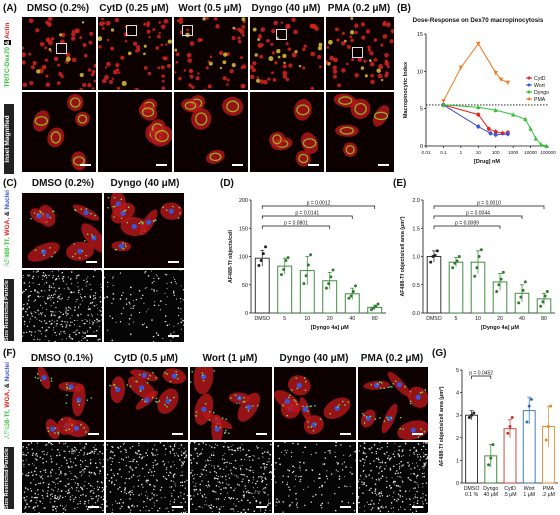 This screenshot has height=515, width=560. I want to click on x-tick-label: 100000, so click(548, 152).